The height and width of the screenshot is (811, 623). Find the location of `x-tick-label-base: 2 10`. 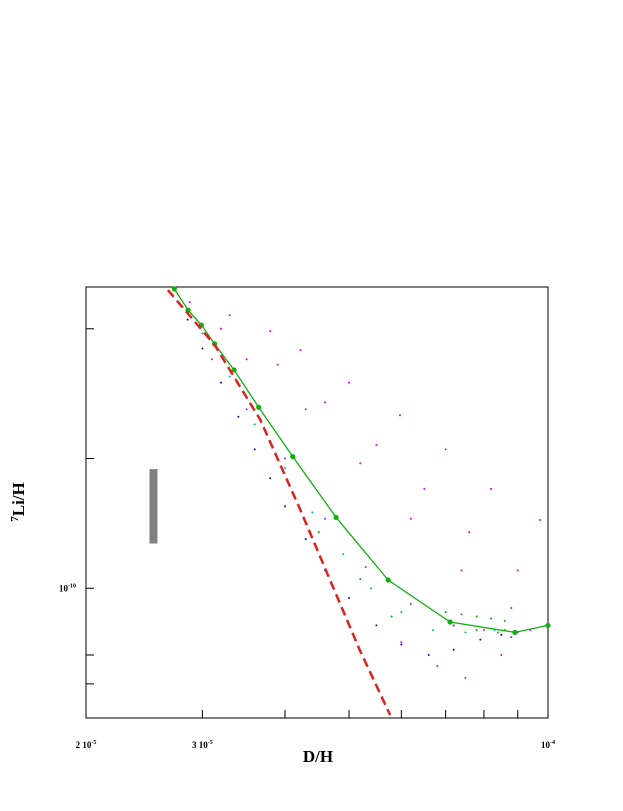

x-tick-label-base: 2 10 is located at coordinates (84, 745).